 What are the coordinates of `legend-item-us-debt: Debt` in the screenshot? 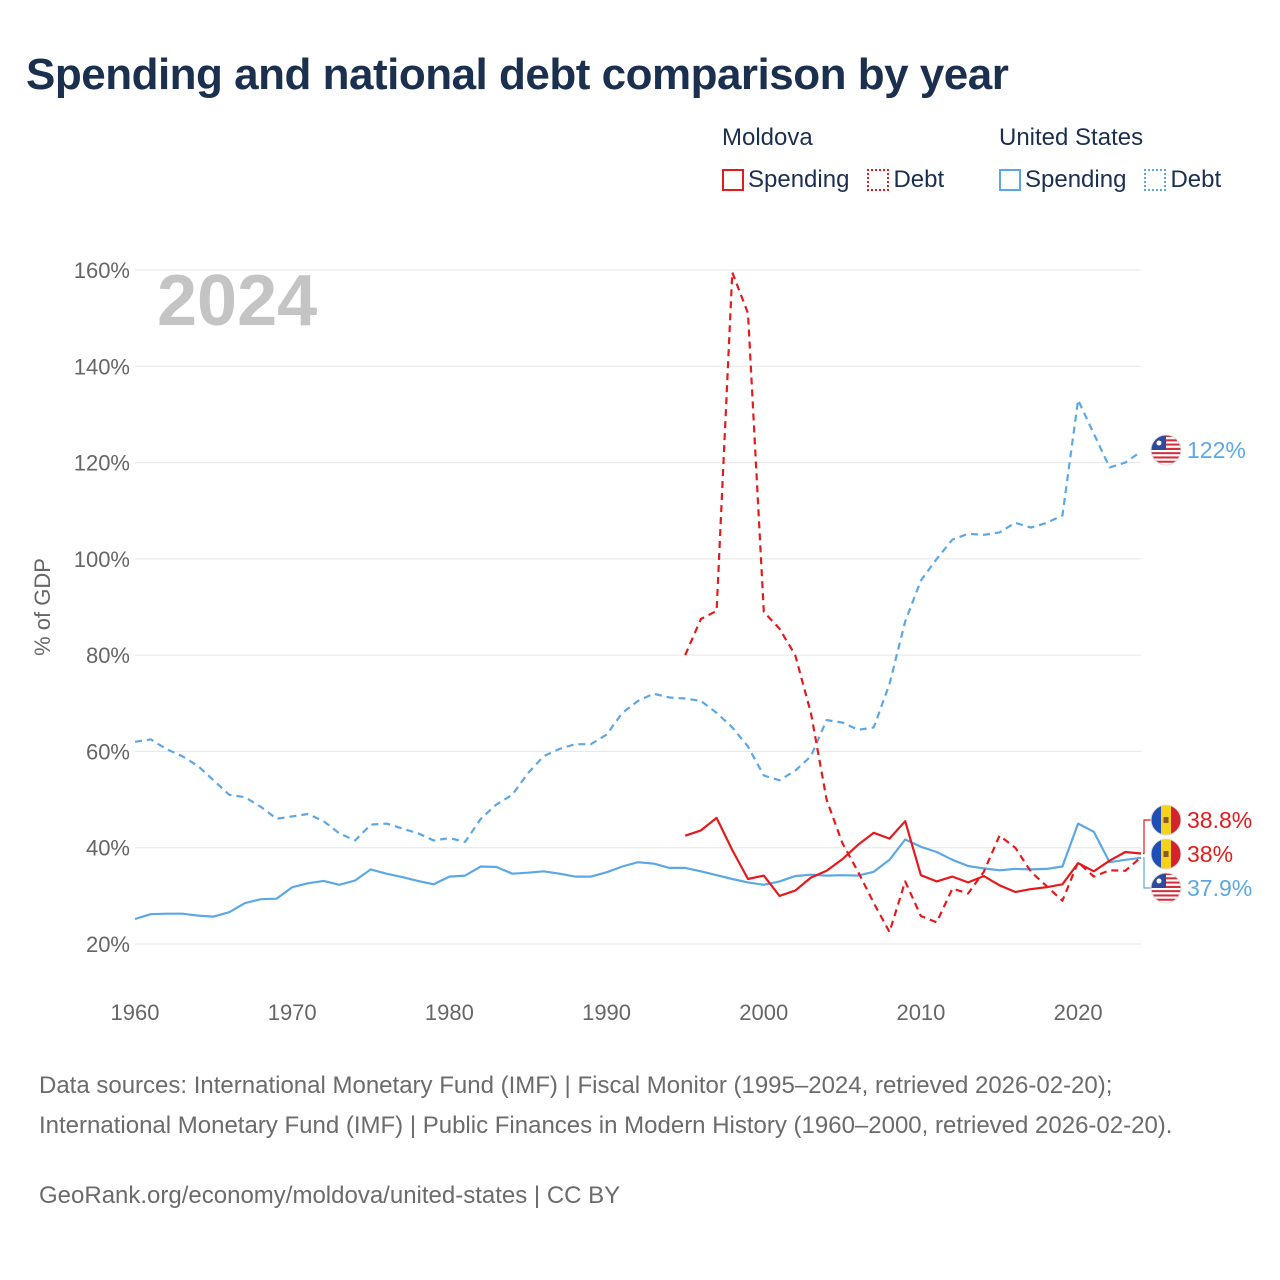 It's located at (1182, 180).